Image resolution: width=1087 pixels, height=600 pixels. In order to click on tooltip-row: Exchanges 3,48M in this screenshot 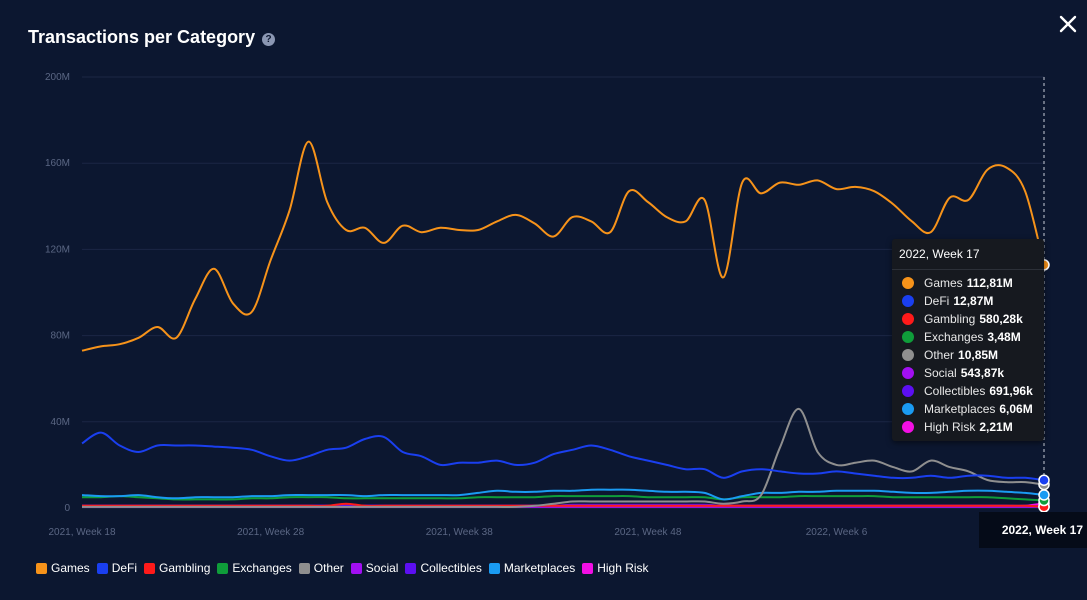, I will do `click(961, 337)`.